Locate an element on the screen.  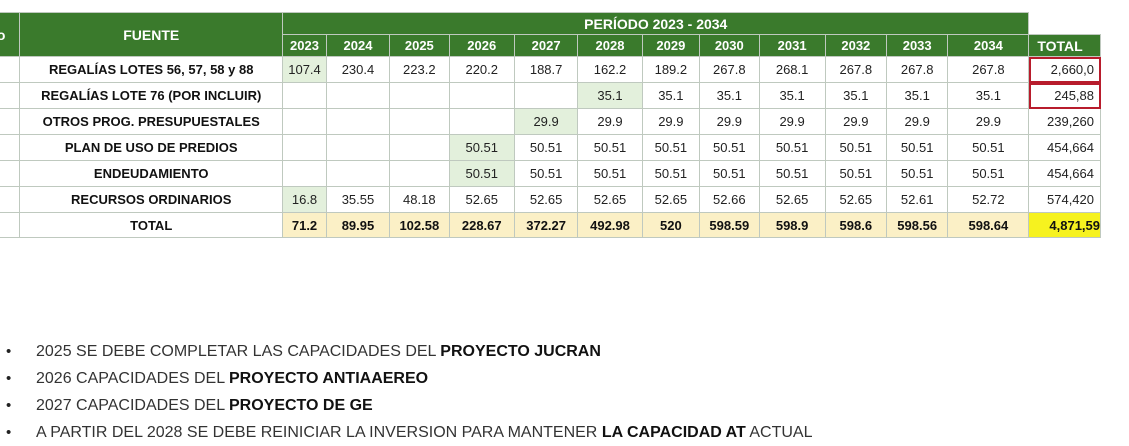
value-cell: 35.55 is located at coordinates (358, 199).